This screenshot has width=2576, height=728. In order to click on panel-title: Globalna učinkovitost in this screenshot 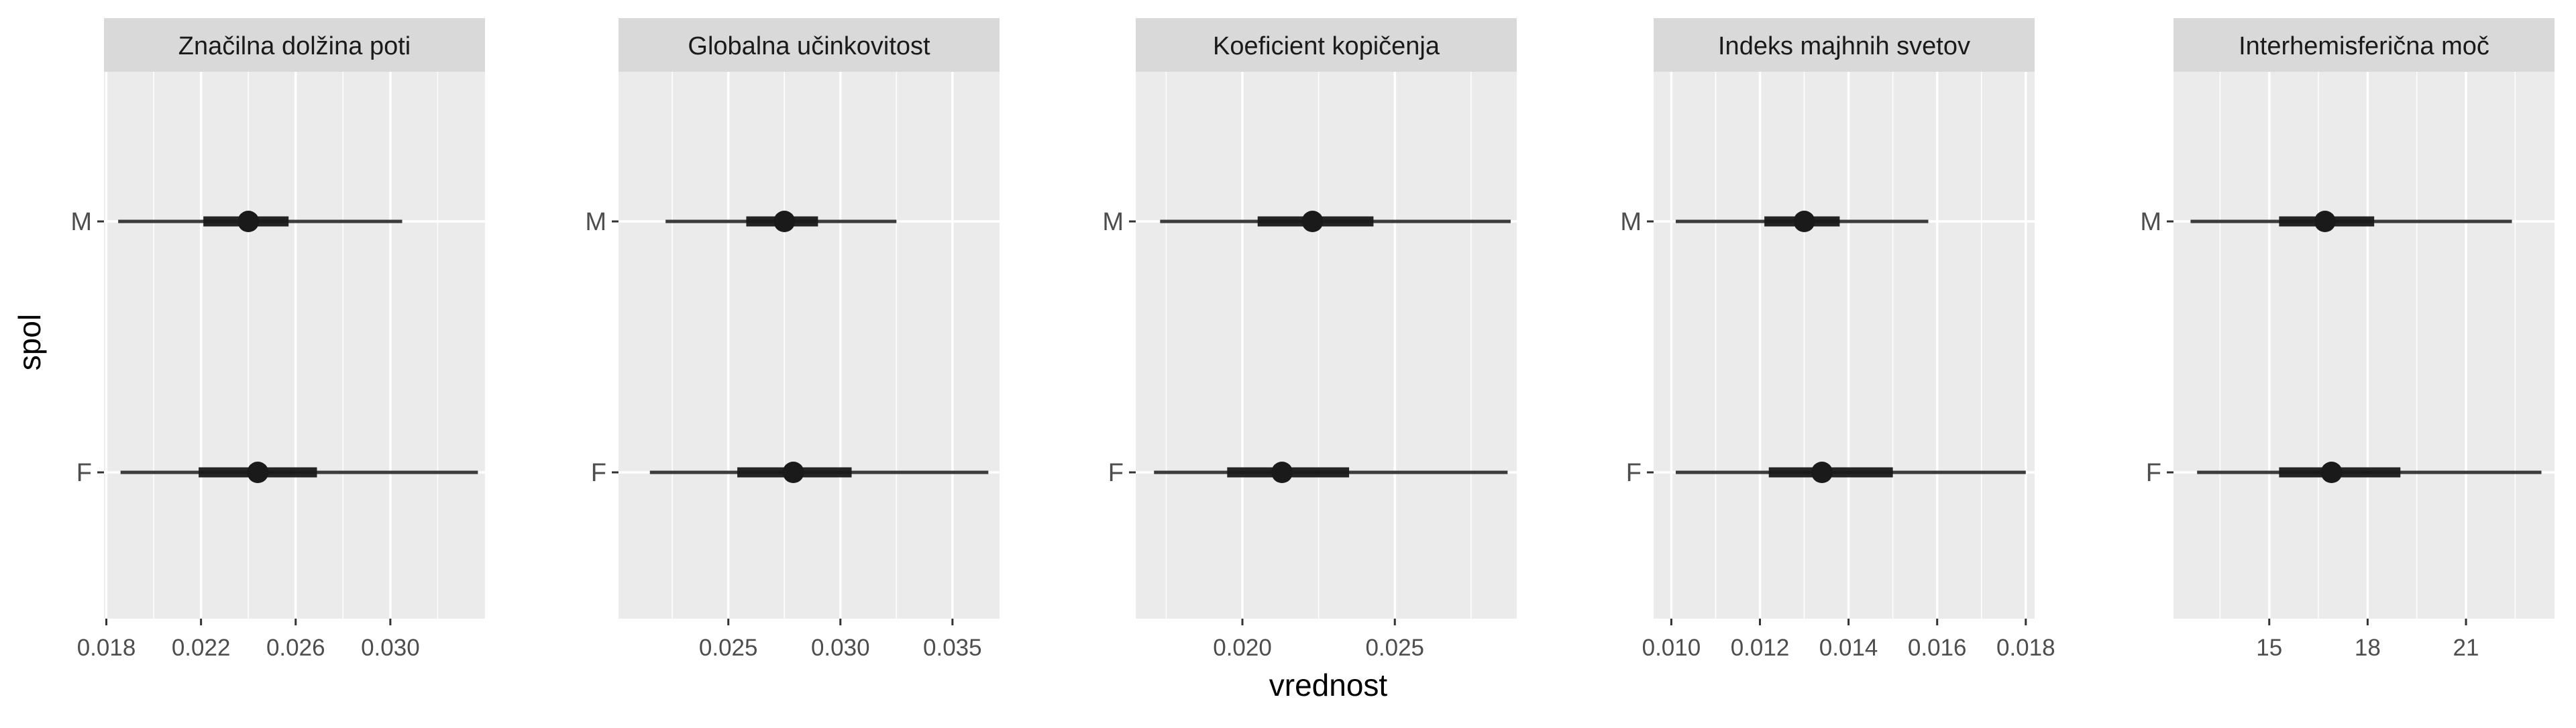, I will do `click(809, 46)`.